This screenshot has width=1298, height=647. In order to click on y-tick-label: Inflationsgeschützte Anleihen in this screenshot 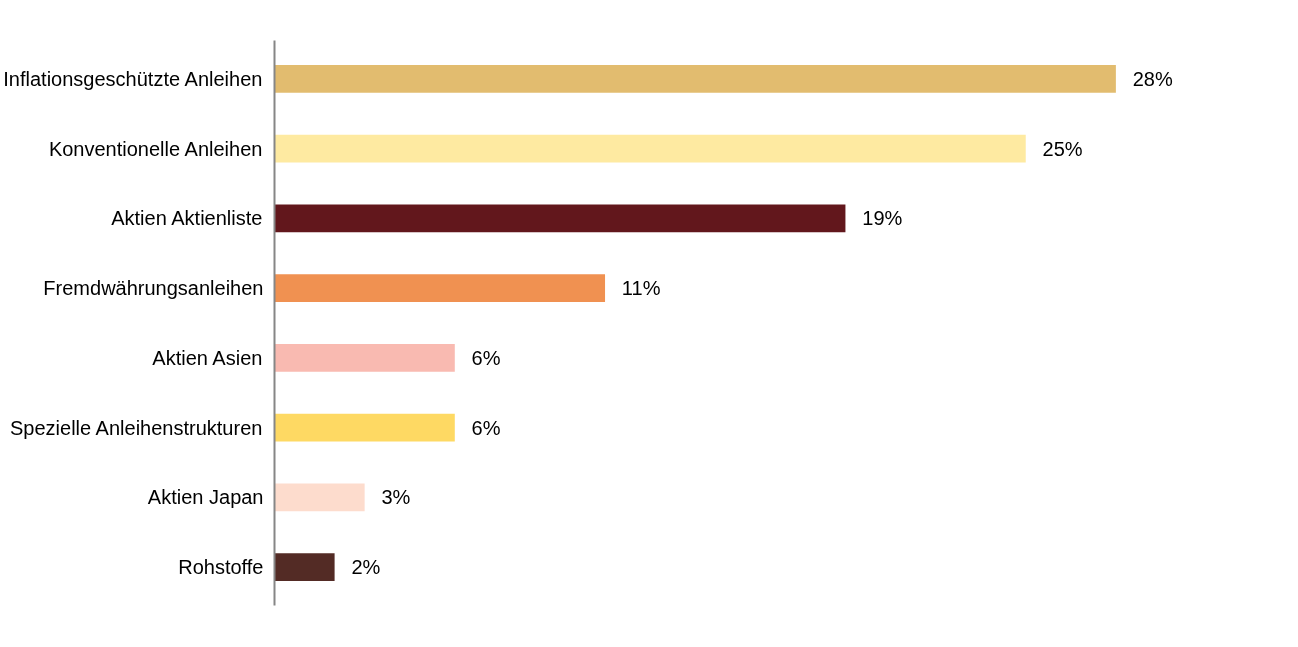, I will do `click(133, 78)`.